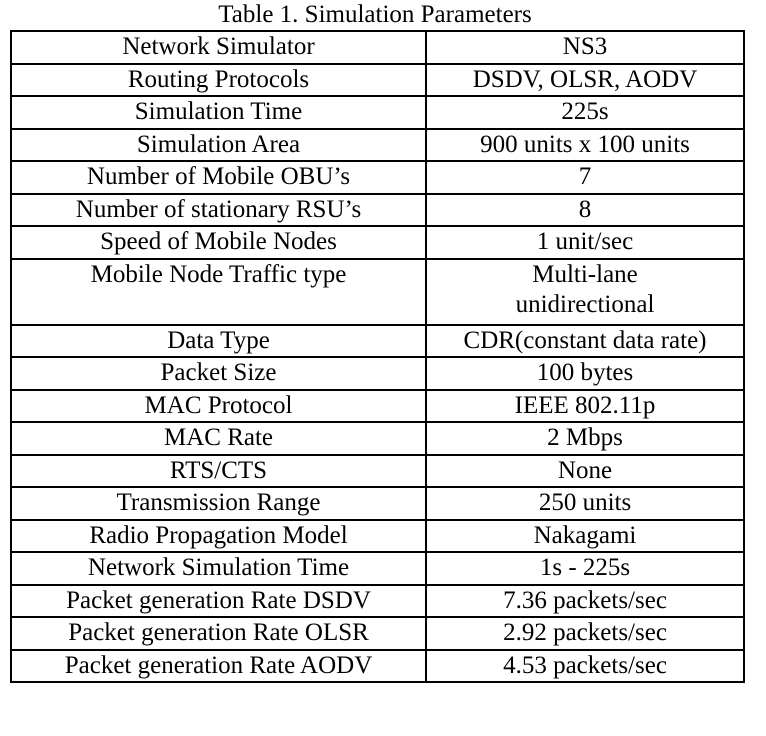 The height and width of the screenshot is (736, 766). I want to click on table-row: Speed of Mobile Nodes 1 unit/sec, so click(377, 242).